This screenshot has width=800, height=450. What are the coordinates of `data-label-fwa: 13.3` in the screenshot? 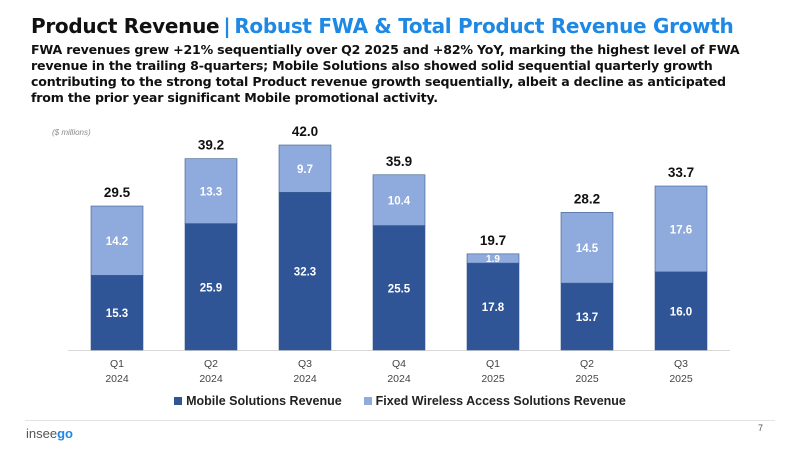 It's located at (211, 193).